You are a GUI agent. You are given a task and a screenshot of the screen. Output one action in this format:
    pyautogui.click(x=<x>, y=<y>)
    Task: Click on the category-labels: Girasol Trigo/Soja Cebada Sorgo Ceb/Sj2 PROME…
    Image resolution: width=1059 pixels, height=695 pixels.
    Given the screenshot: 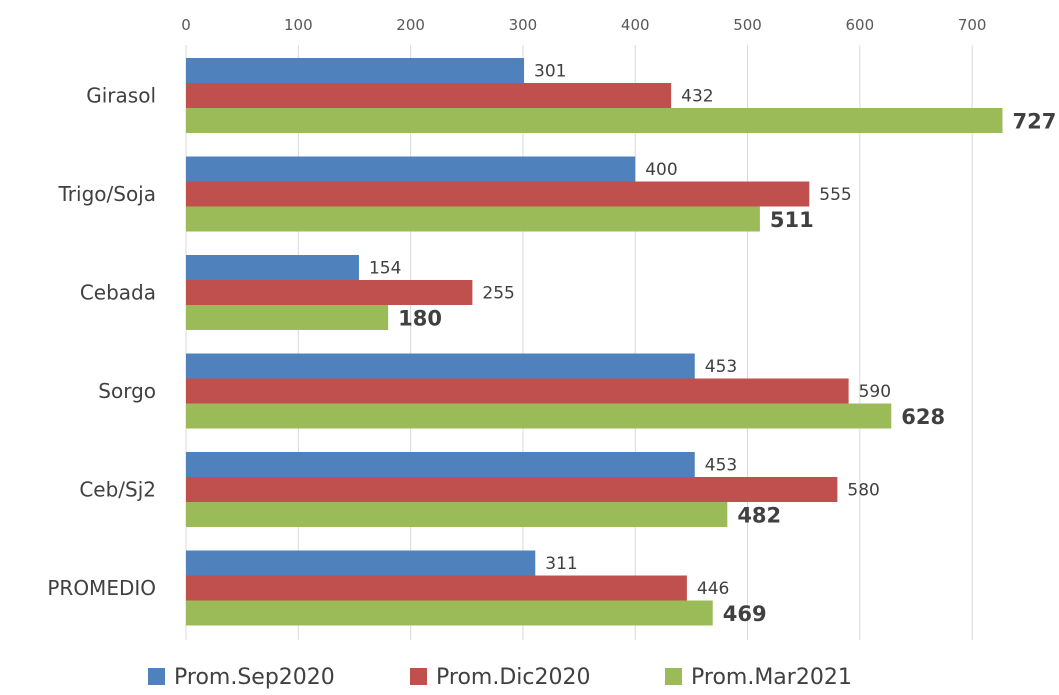 What is the action you would take?
    pyautogui.click(x=101, y=342)
    